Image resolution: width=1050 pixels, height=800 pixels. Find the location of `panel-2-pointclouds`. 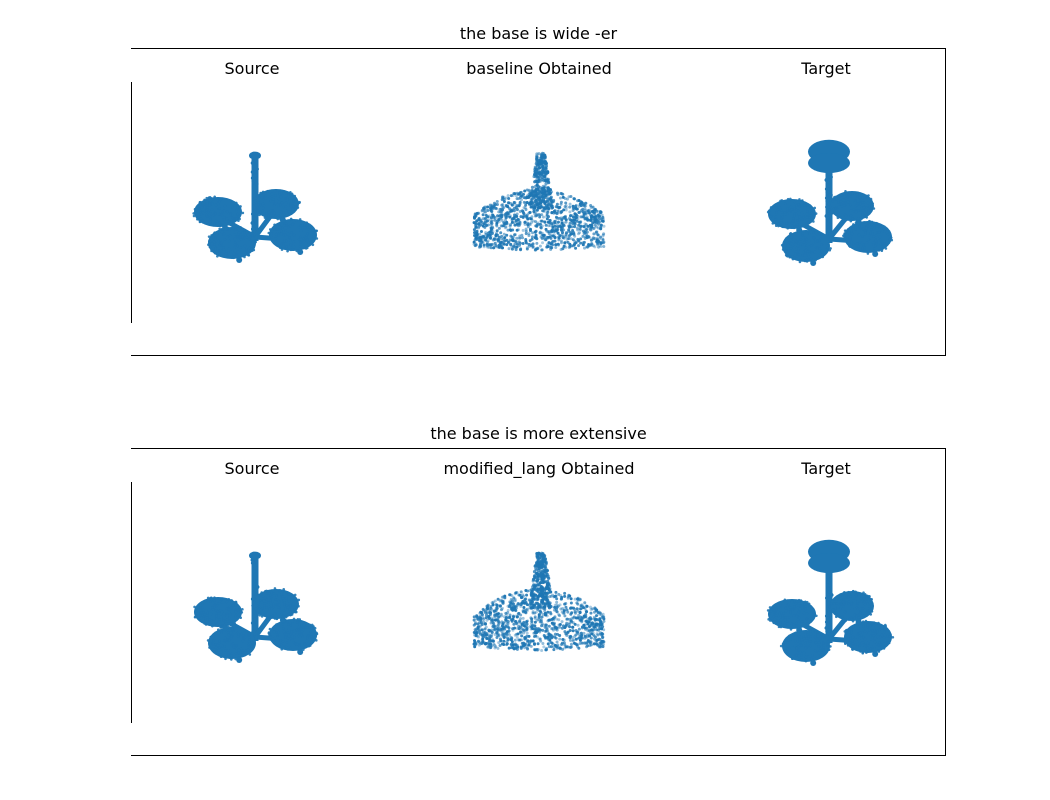

panel-2-pointclouds is located at coordinates (544, 602).